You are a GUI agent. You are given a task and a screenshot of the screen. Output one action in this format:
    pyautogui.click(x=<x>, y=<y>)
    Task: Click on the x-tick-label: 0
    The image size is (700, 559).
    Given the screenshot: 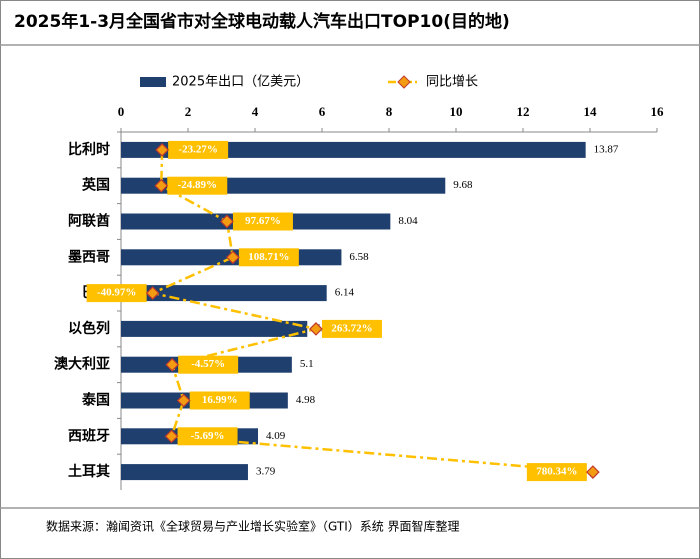 What is the action you would take?
    pyautogui.click(x=121, y=111)
    